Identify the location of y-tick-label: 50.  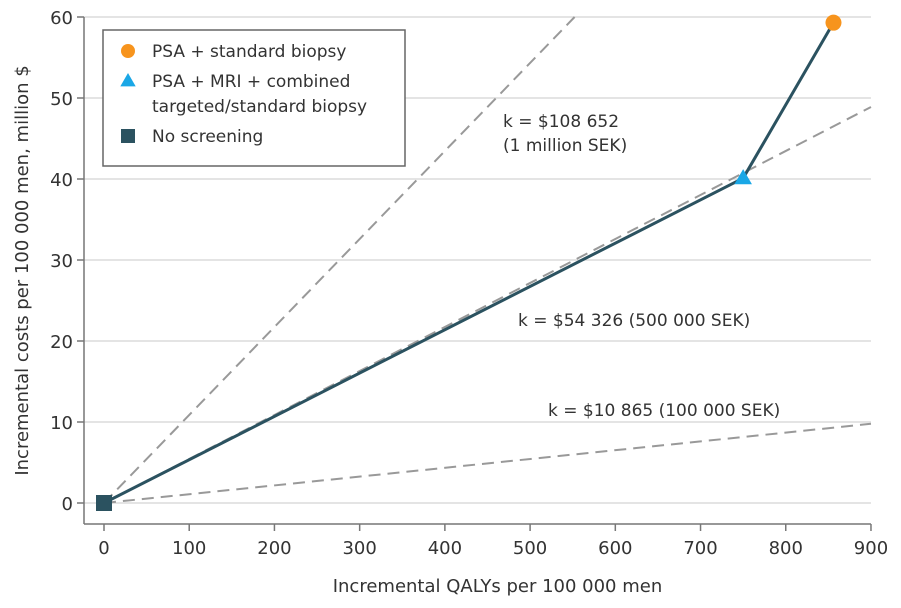
(61, 99).